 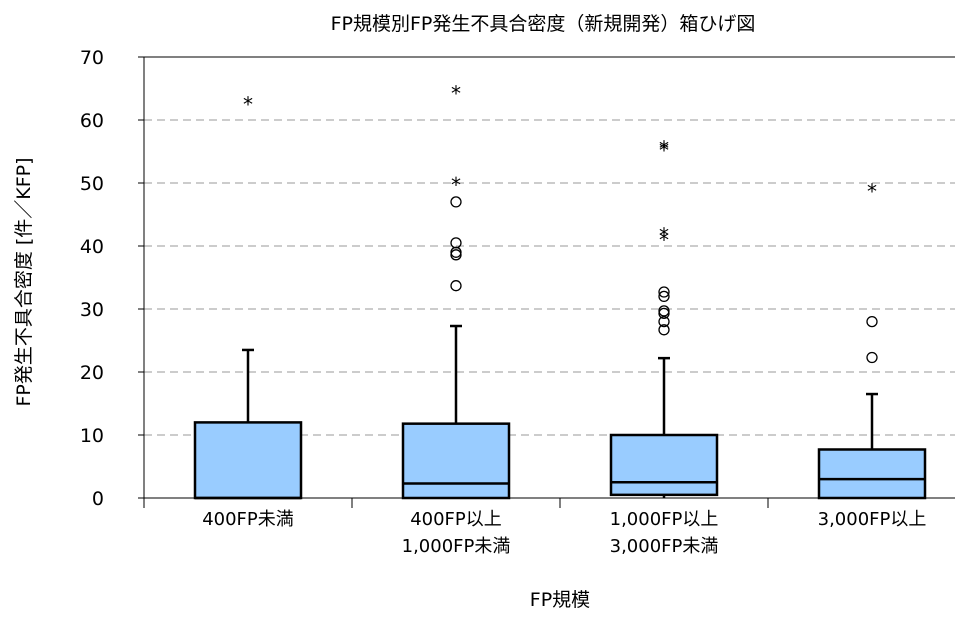 I want to click on y-axis-title: FP発生不具合密度 [件／KFP], so click(x=24, y=281).